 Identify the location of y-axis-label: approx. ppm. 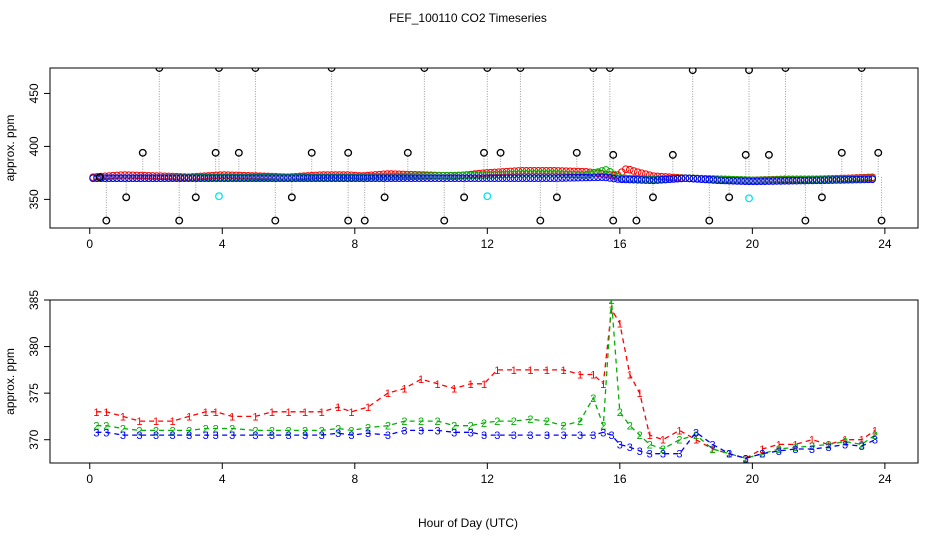
(10, 381).